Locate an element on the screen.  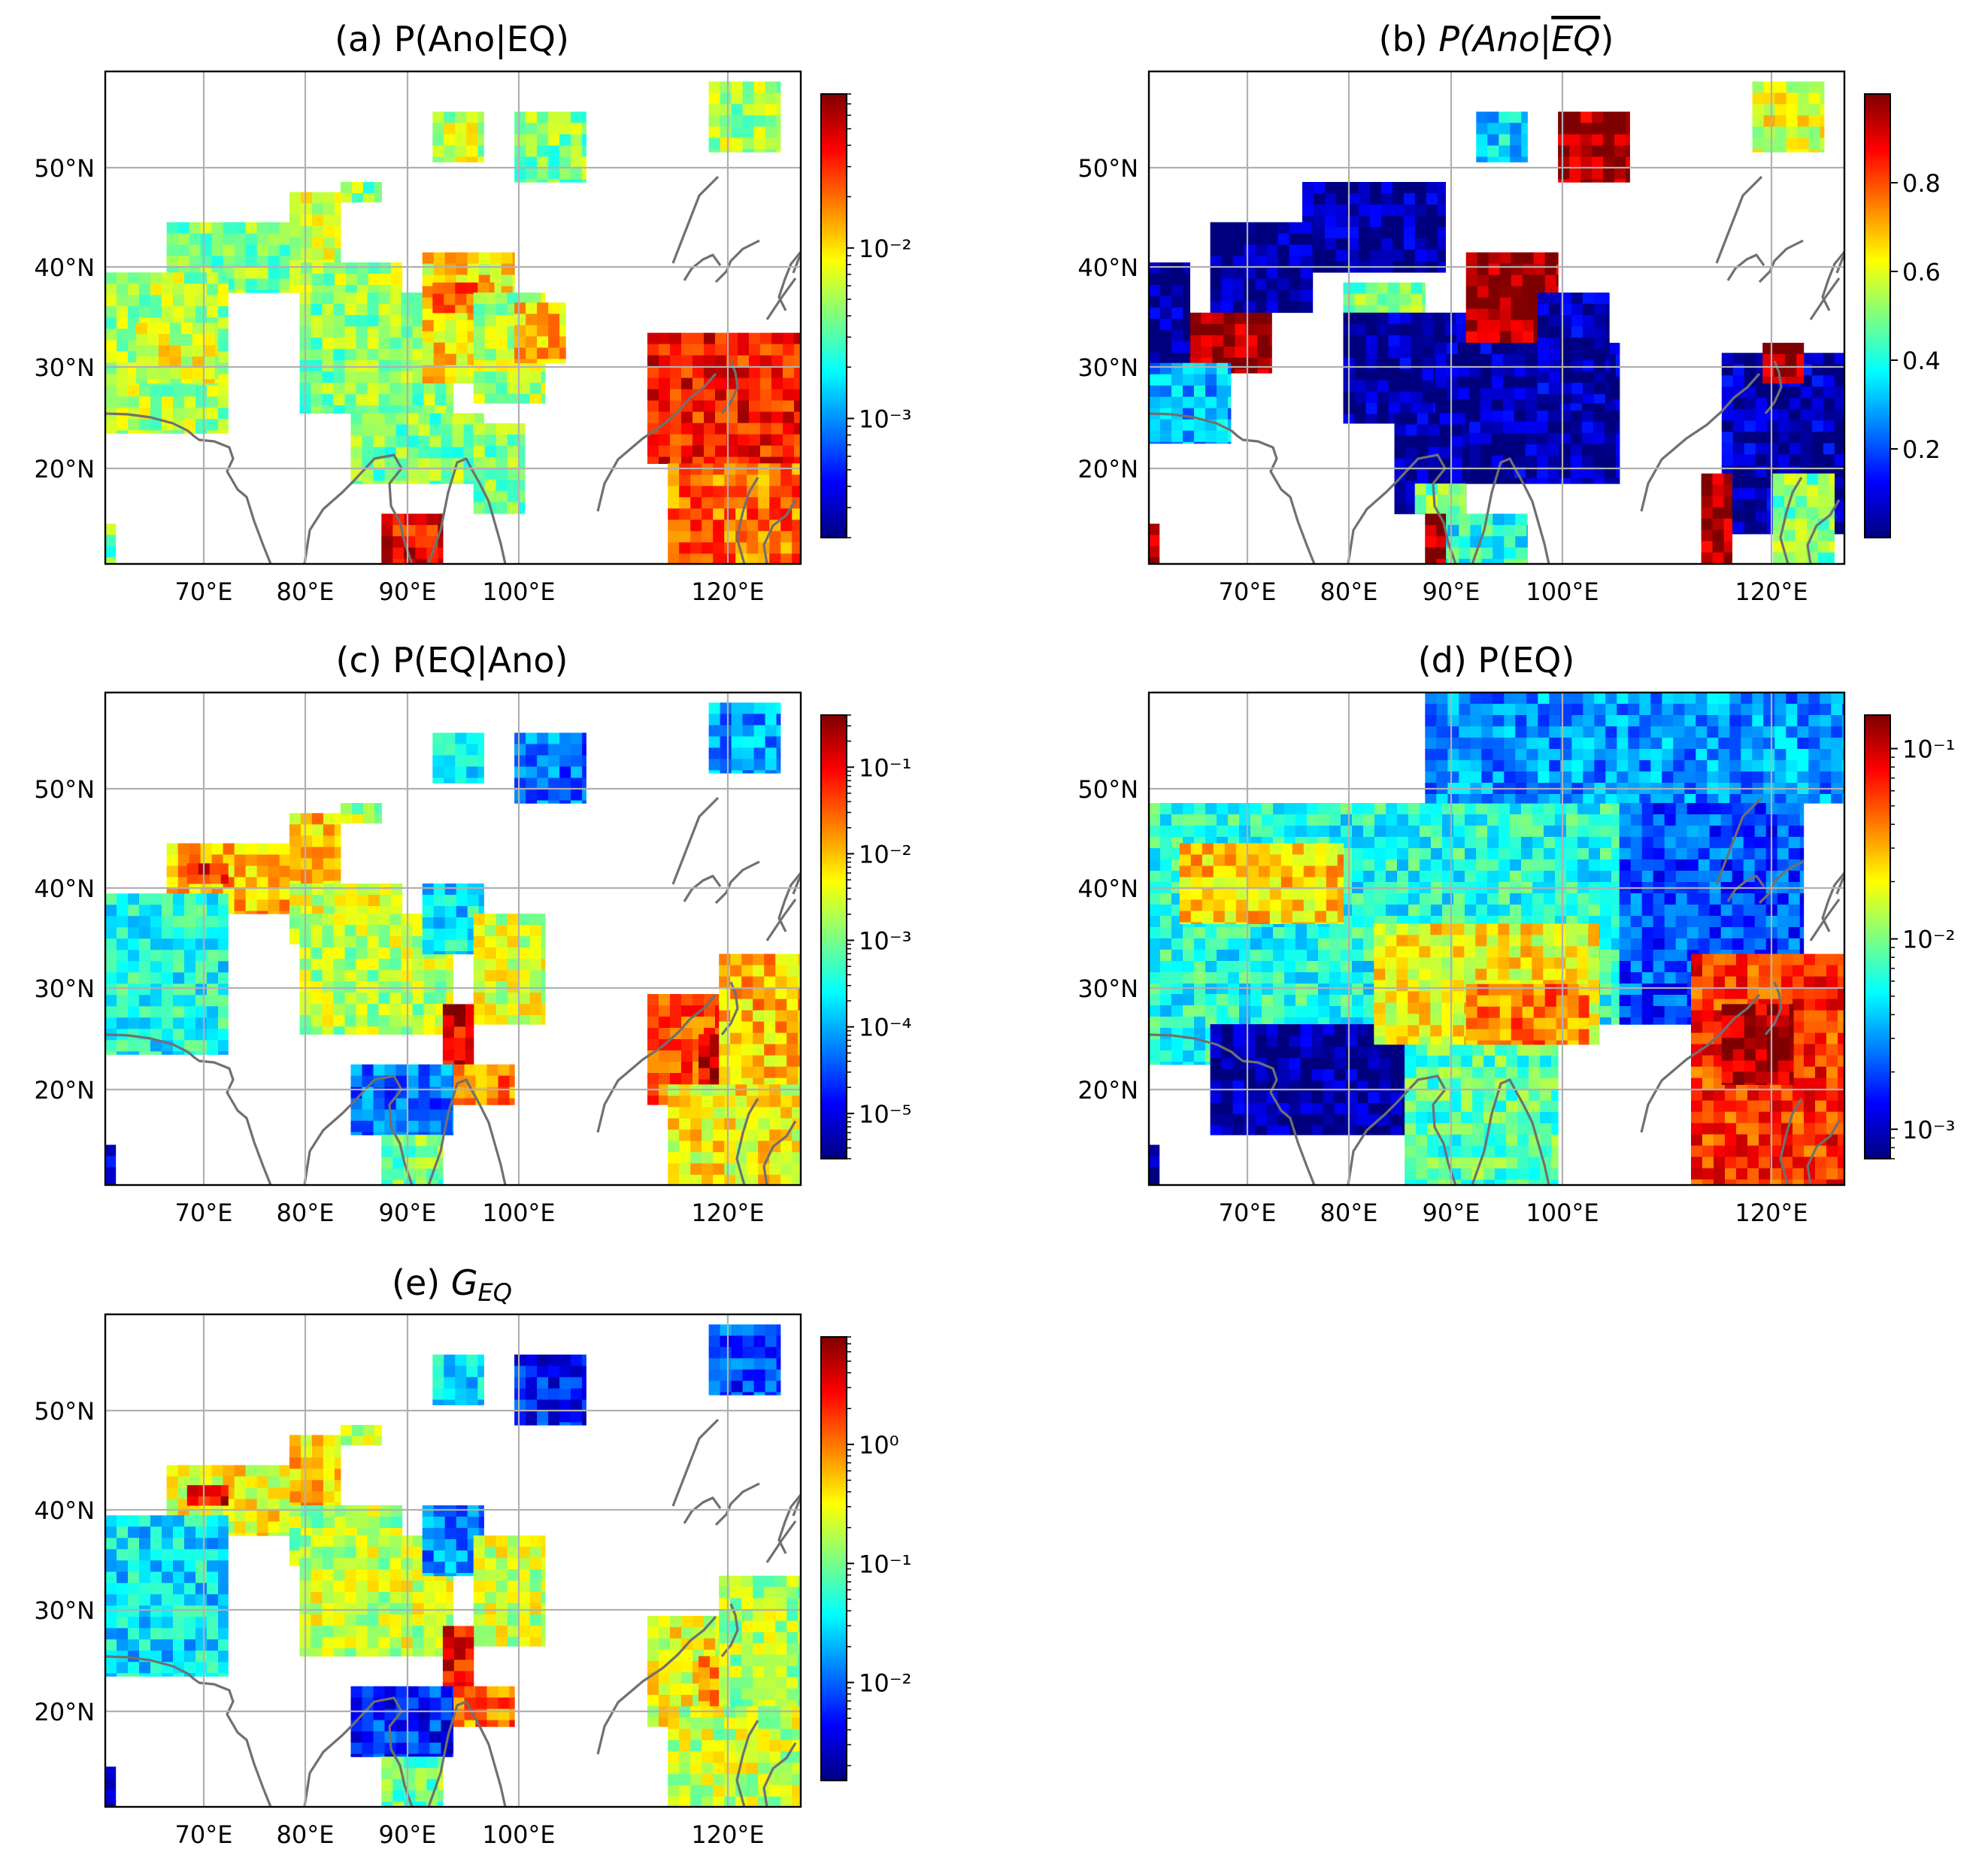
x-tick-label: 80°E is located at coordinates (306, 591).